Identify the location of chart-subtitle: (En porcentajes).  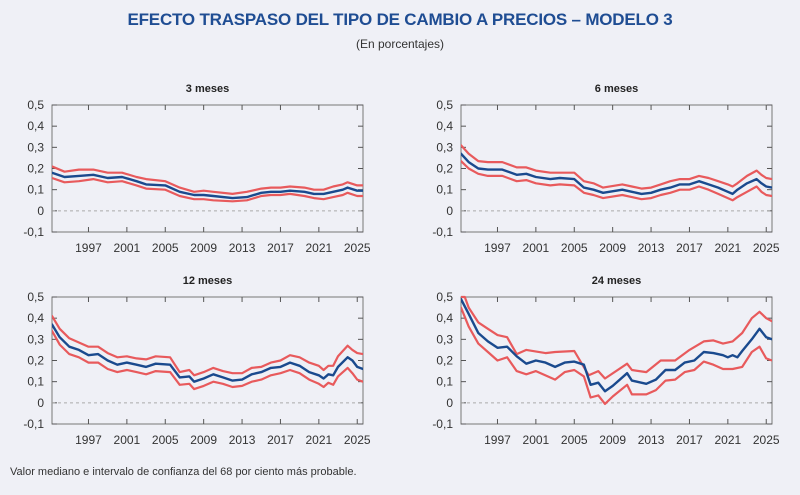
(400, 44).